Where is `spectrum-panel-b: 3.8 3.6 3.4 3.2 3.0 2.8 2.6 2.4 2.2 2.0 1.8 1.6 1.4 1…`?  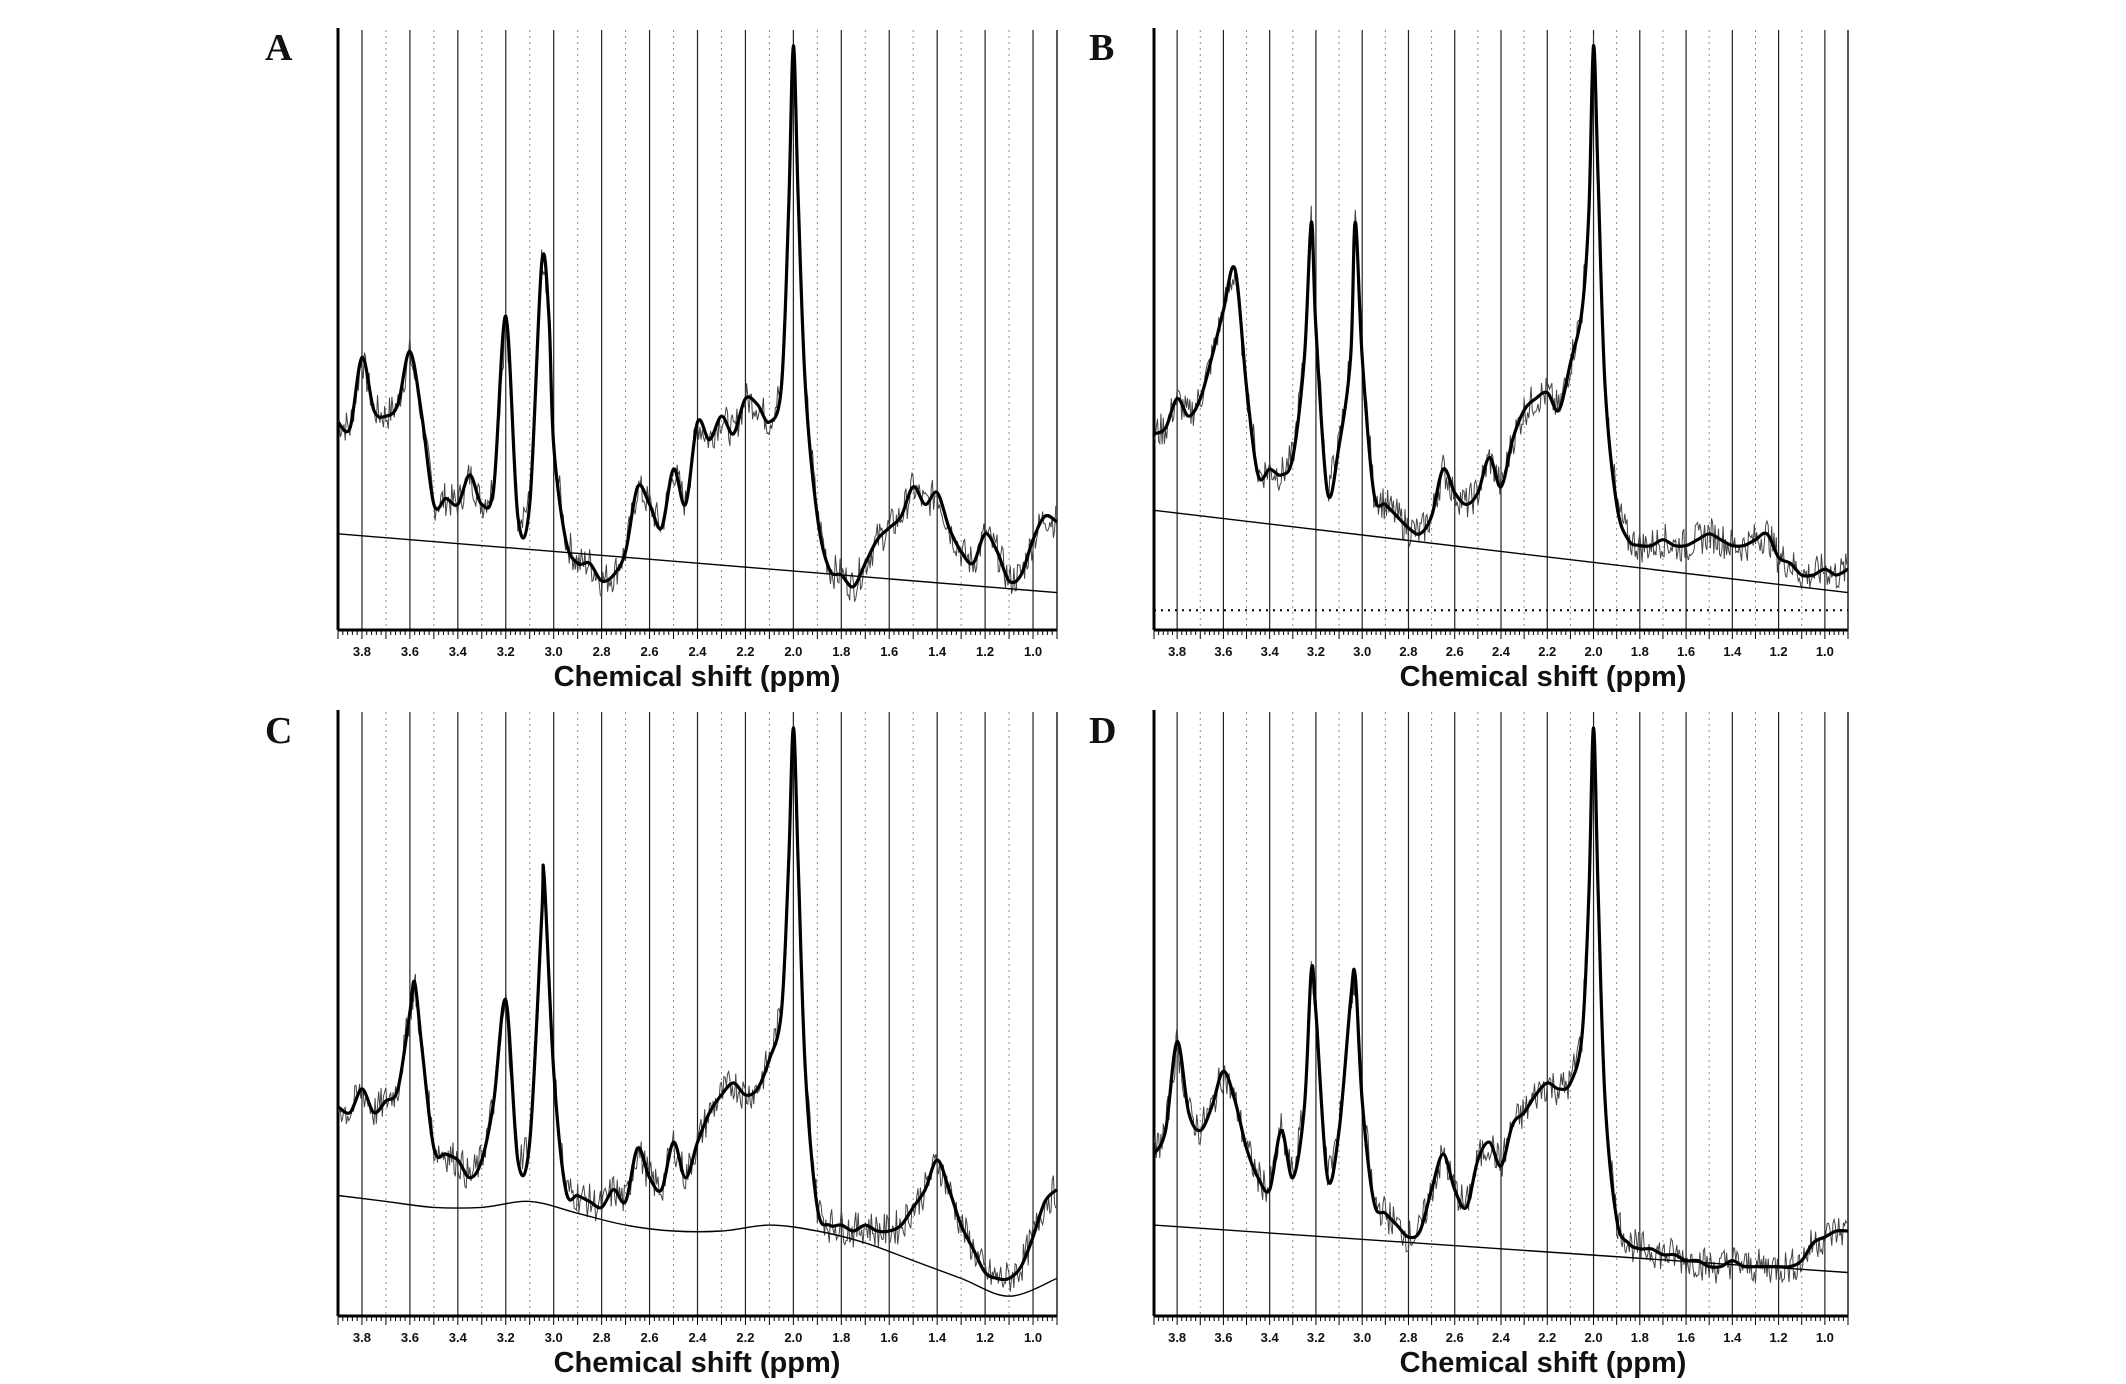
spectrum-panel-b: 3.8 3.6 3.4 3.2 3.0 2.8 2.6 2.4 2.2 2.0 1.8 1.6 1.4 1… is located at coordinates (1500, 343).